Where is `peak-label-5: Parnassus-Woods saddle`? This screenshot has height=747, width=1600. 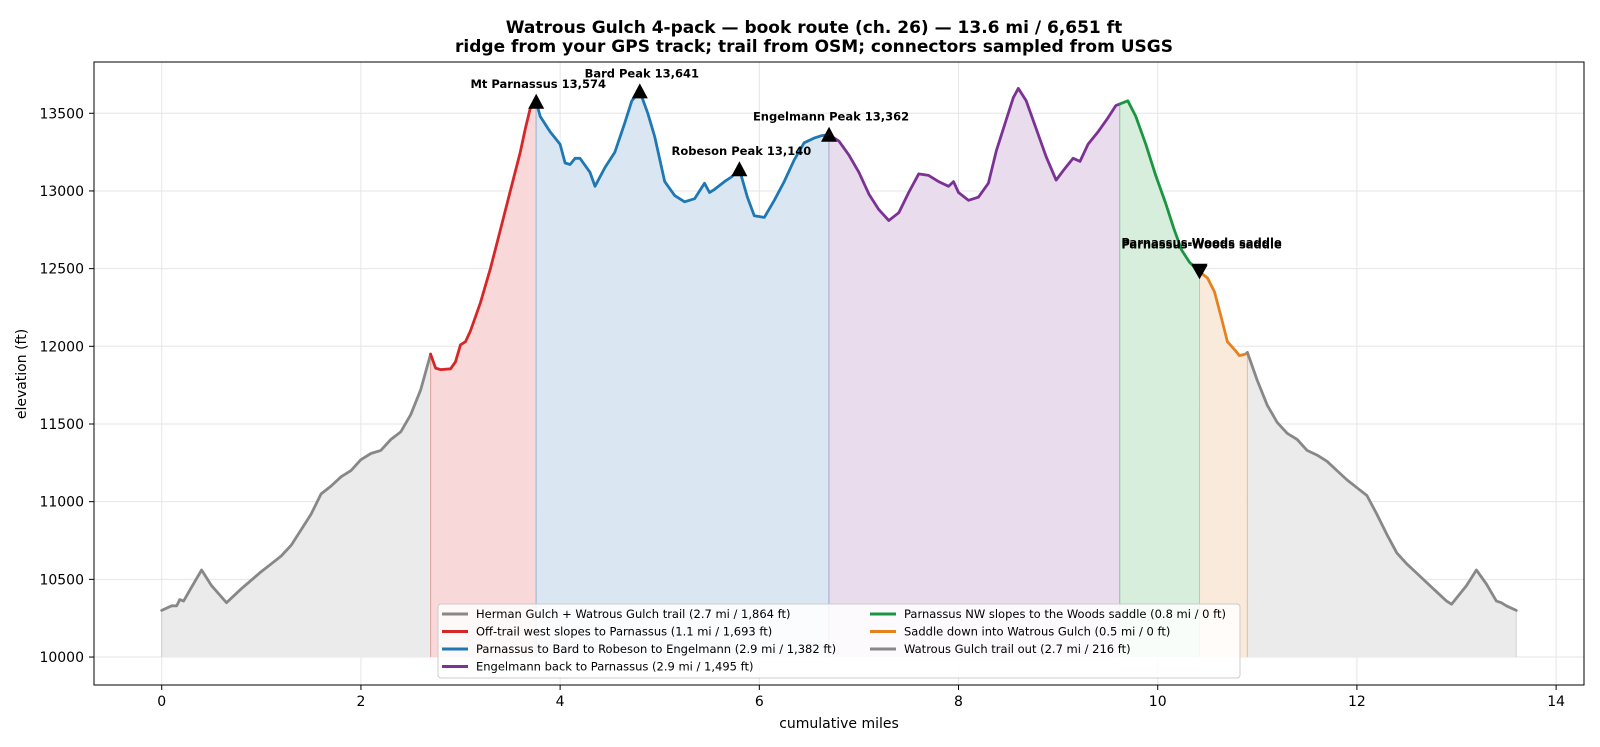 peak-label-5: Parnassus-Woods saddle is located at coordinates (1201, 244).